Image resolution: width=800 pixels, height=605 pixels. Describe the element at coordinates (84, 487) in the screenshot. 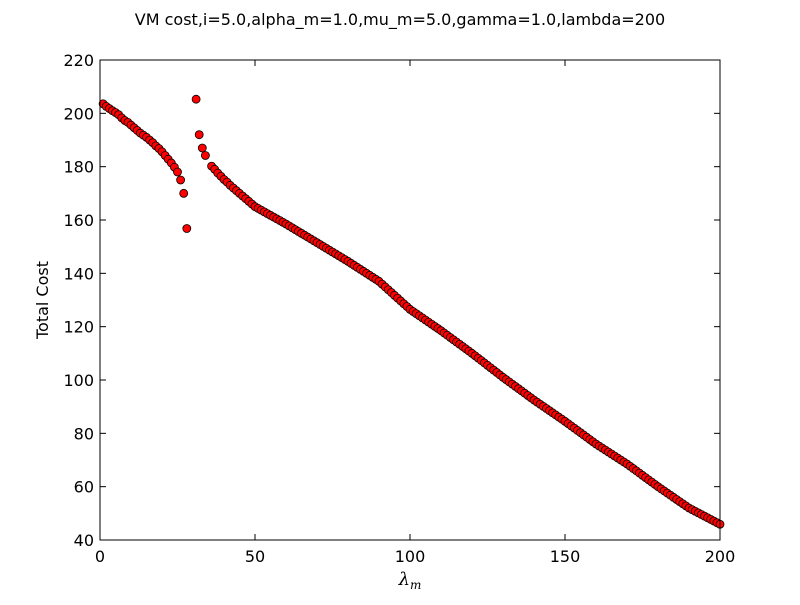

I see `y-tick-label: 60` at that location.